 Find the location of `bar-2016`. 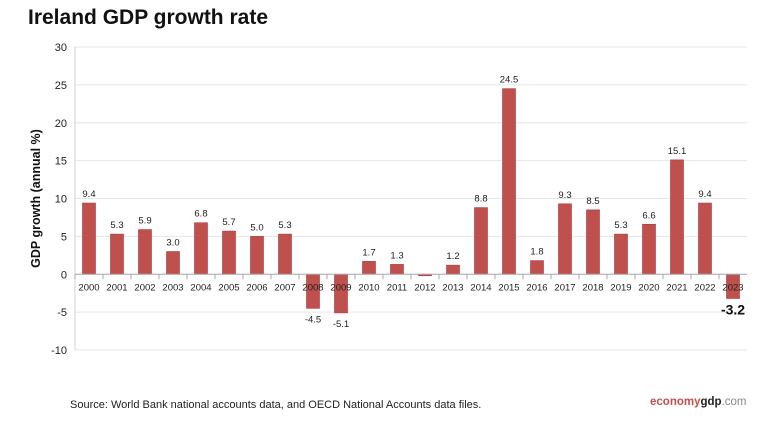

bar-2016 is located at coordinates (537, 267).